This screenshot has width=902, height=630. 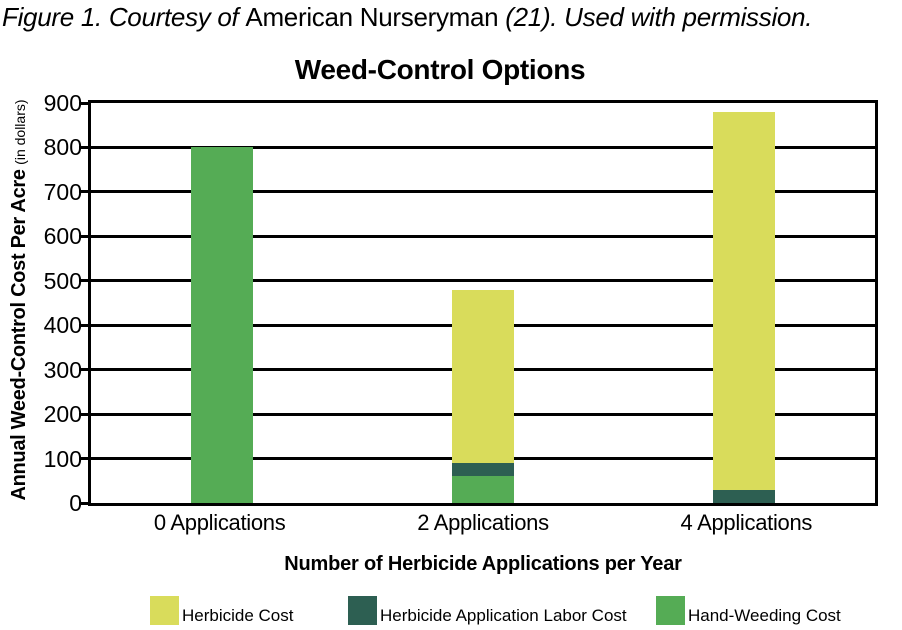 What do you see at coordinates (659, 17) in the screenshot?
I see `caption-italic-end: (21). Used with permission.` at bounding box center [659, 17].